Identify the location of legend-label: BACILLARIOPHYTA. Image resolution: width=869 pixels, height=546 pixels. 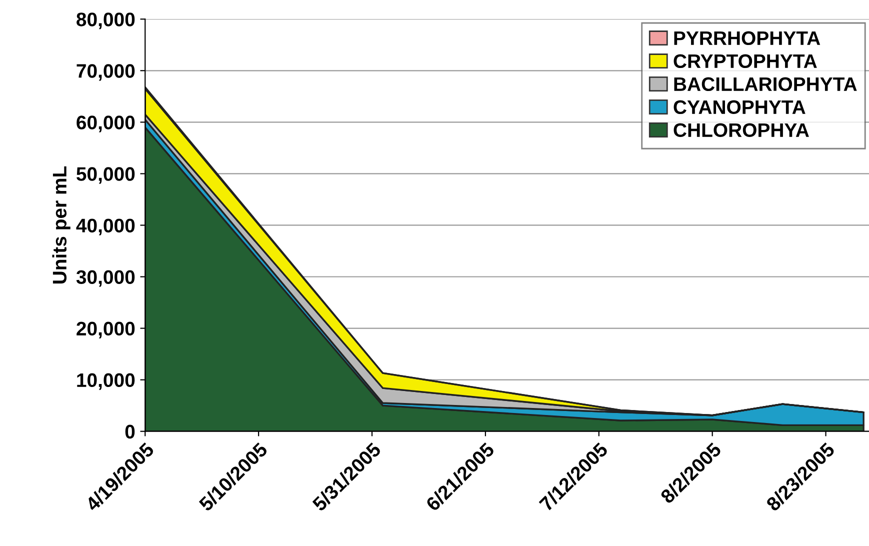
(765, 84).